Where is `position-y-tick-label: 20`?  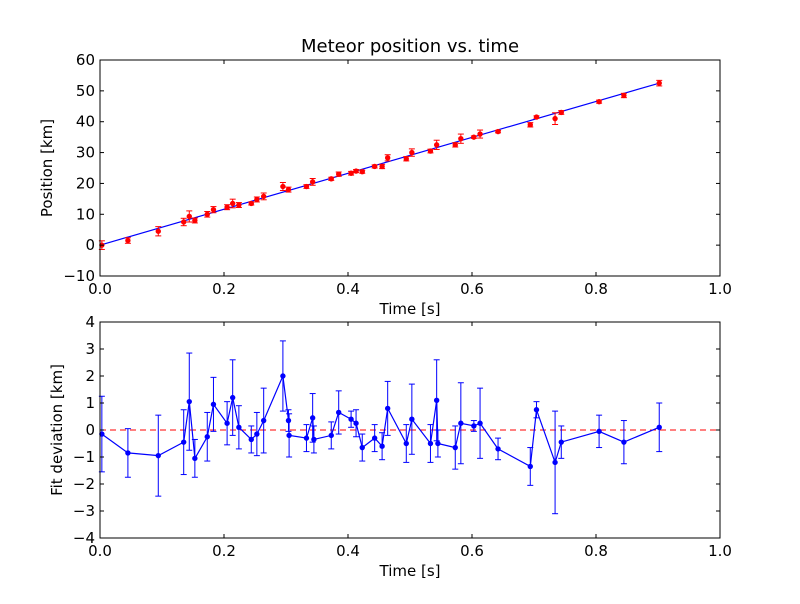 position-y-tick-label: 20 is located at coordinates (85, 183).